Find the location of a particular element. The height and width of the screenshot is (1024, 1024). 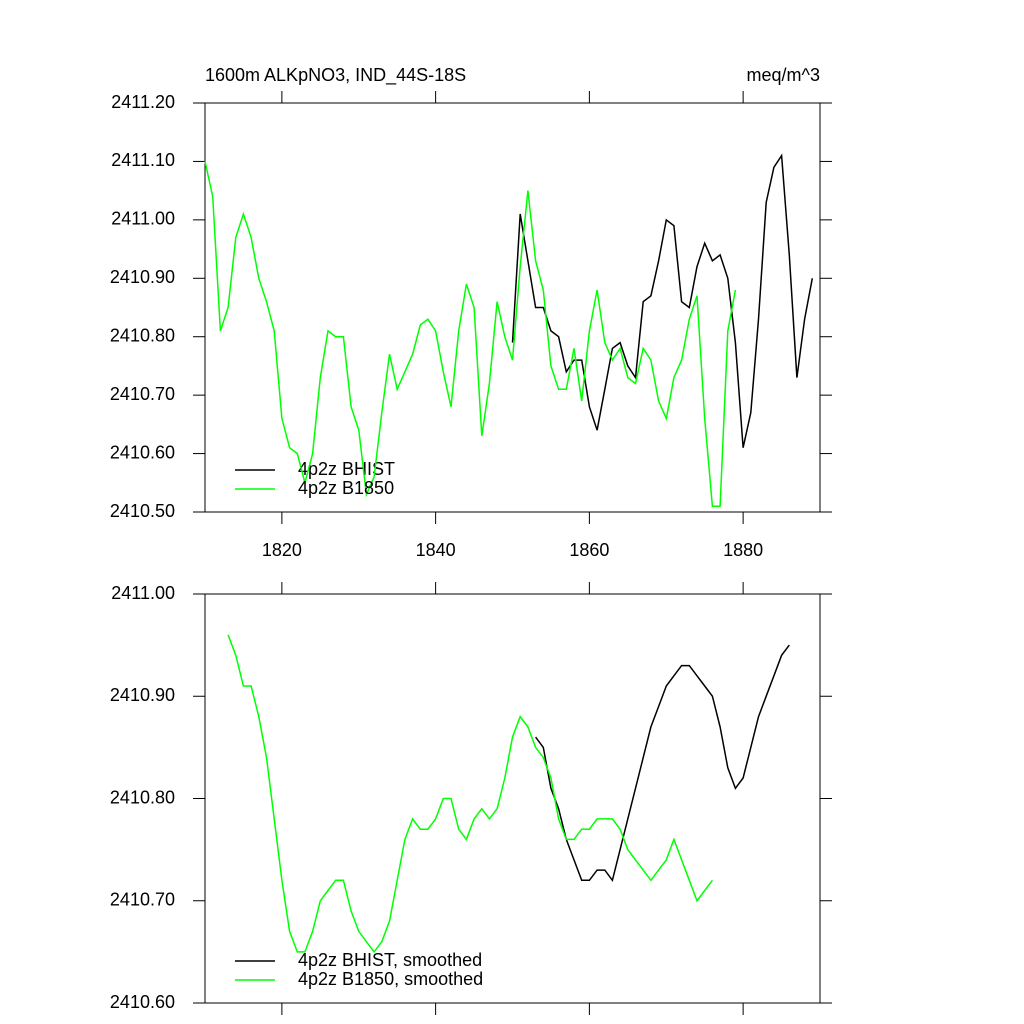

legend-label: 4p2z BHIST is located at coordinates (346, 469).